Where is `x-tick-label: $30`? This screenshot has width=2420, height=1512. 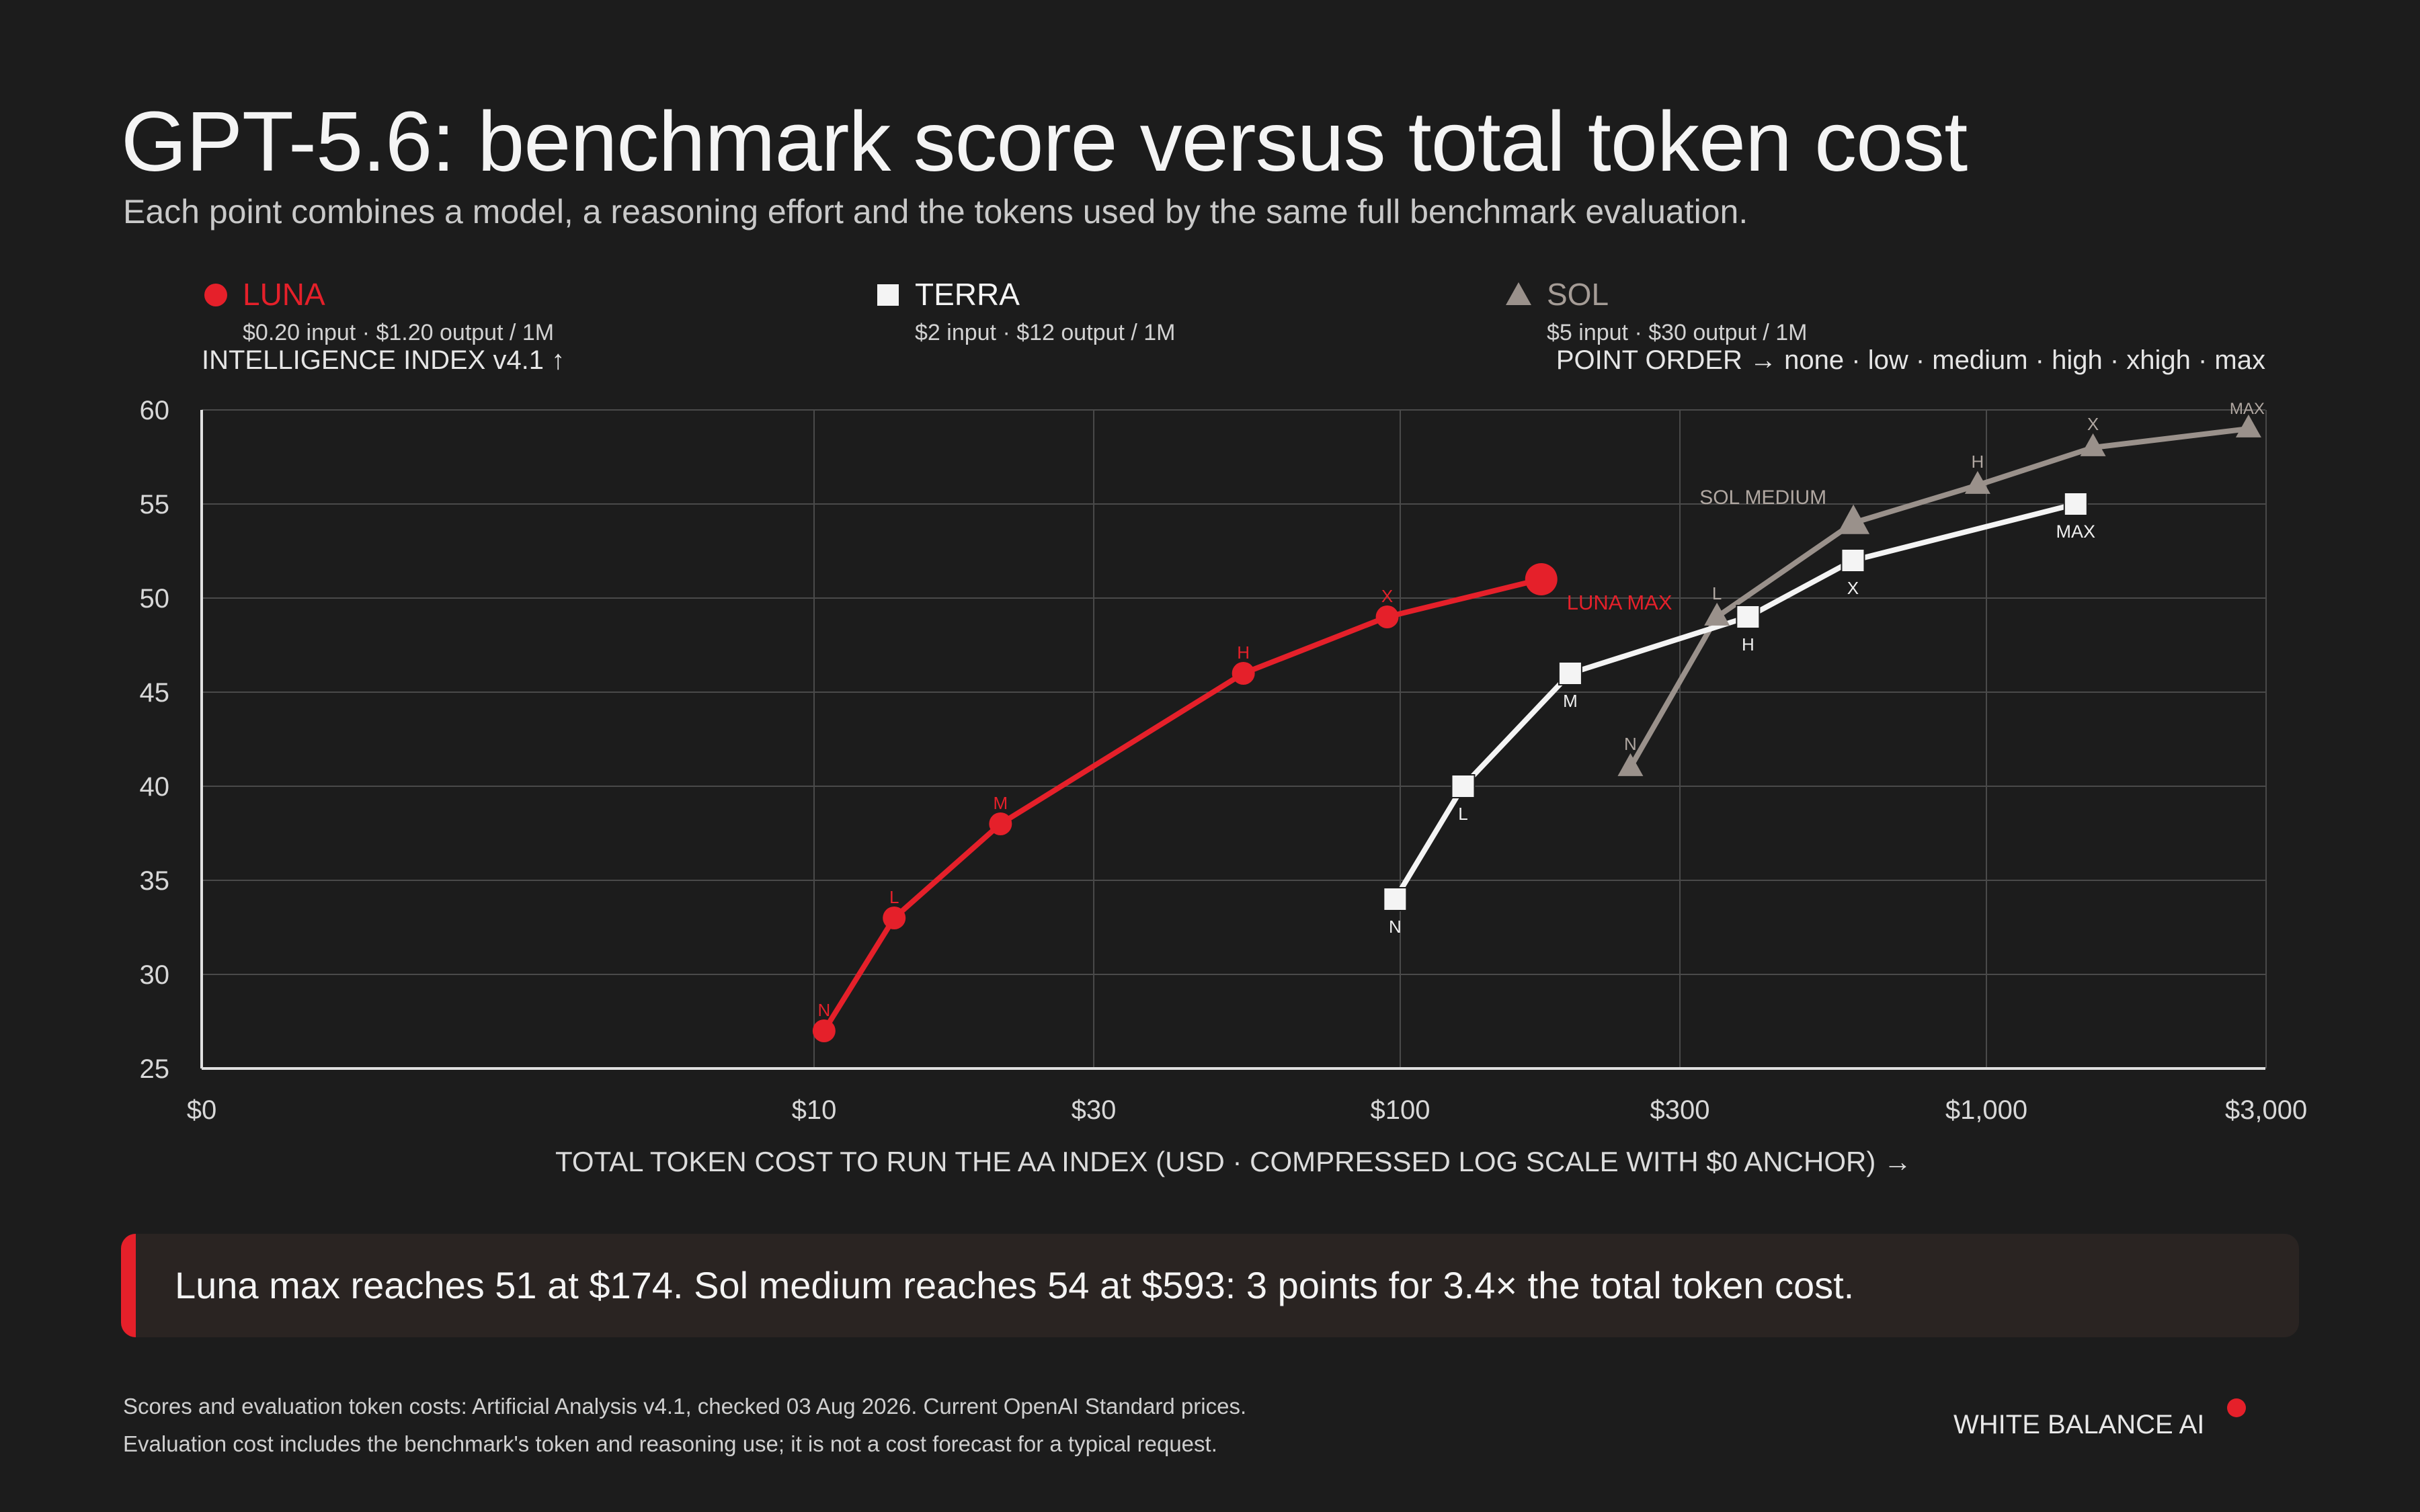 x-tick-label: $30 is located at coordinates (1094, 1110).